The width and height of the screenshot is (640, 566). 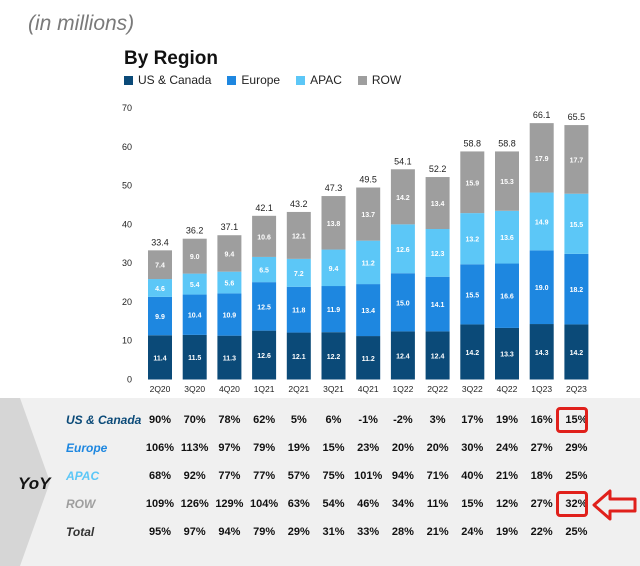 What do you see at coordinates (261, 80) in the screenshot?
I see `legend-label: Europe` at bounding box center [261, 80].